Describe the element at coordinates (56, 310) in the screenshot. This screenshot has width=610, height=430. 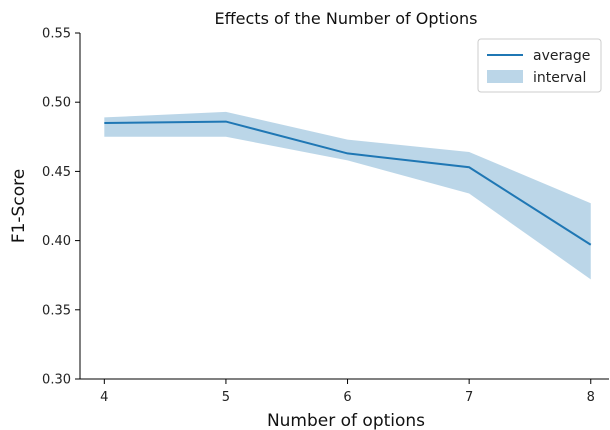
I see `y-tick-label: 0.35` at that location.